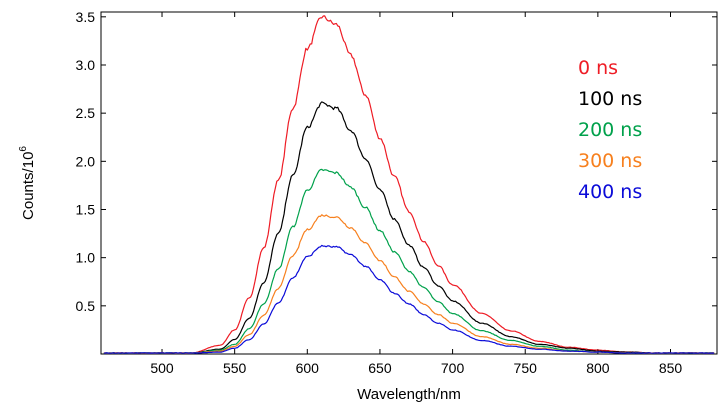  Describe the element at coordinates (86, 306) in the screenshot. I see `y-tick-label: 0.5` at that location.